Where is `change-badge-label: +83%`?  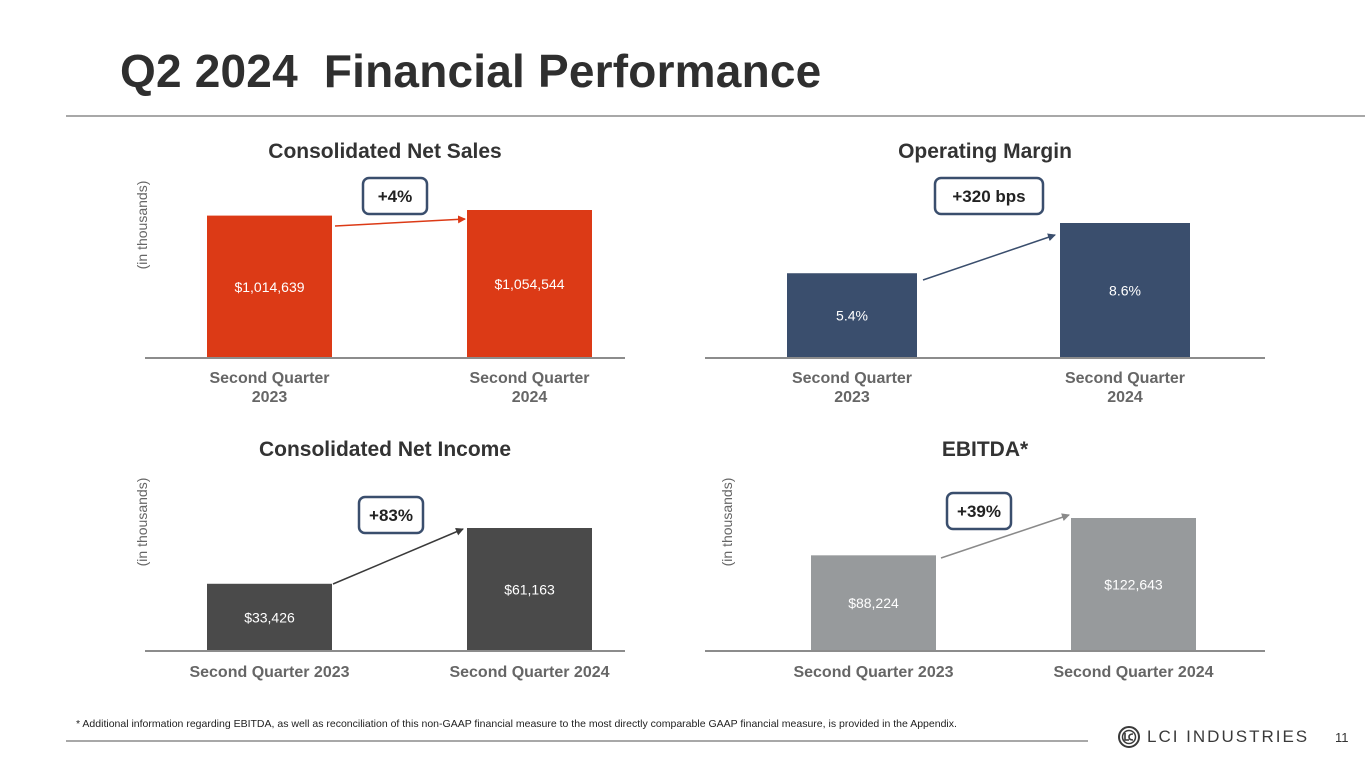
change-badge-label: +83% is located at coordinates (391, 515).